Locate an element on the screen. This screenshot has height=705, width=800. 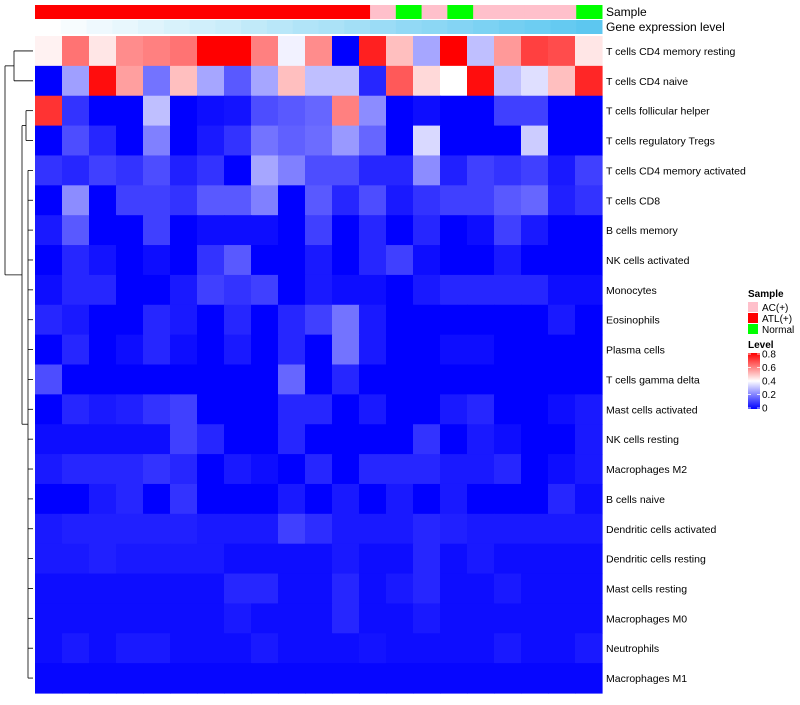
row-label: B cells naive is located at coordinates (635, 500).